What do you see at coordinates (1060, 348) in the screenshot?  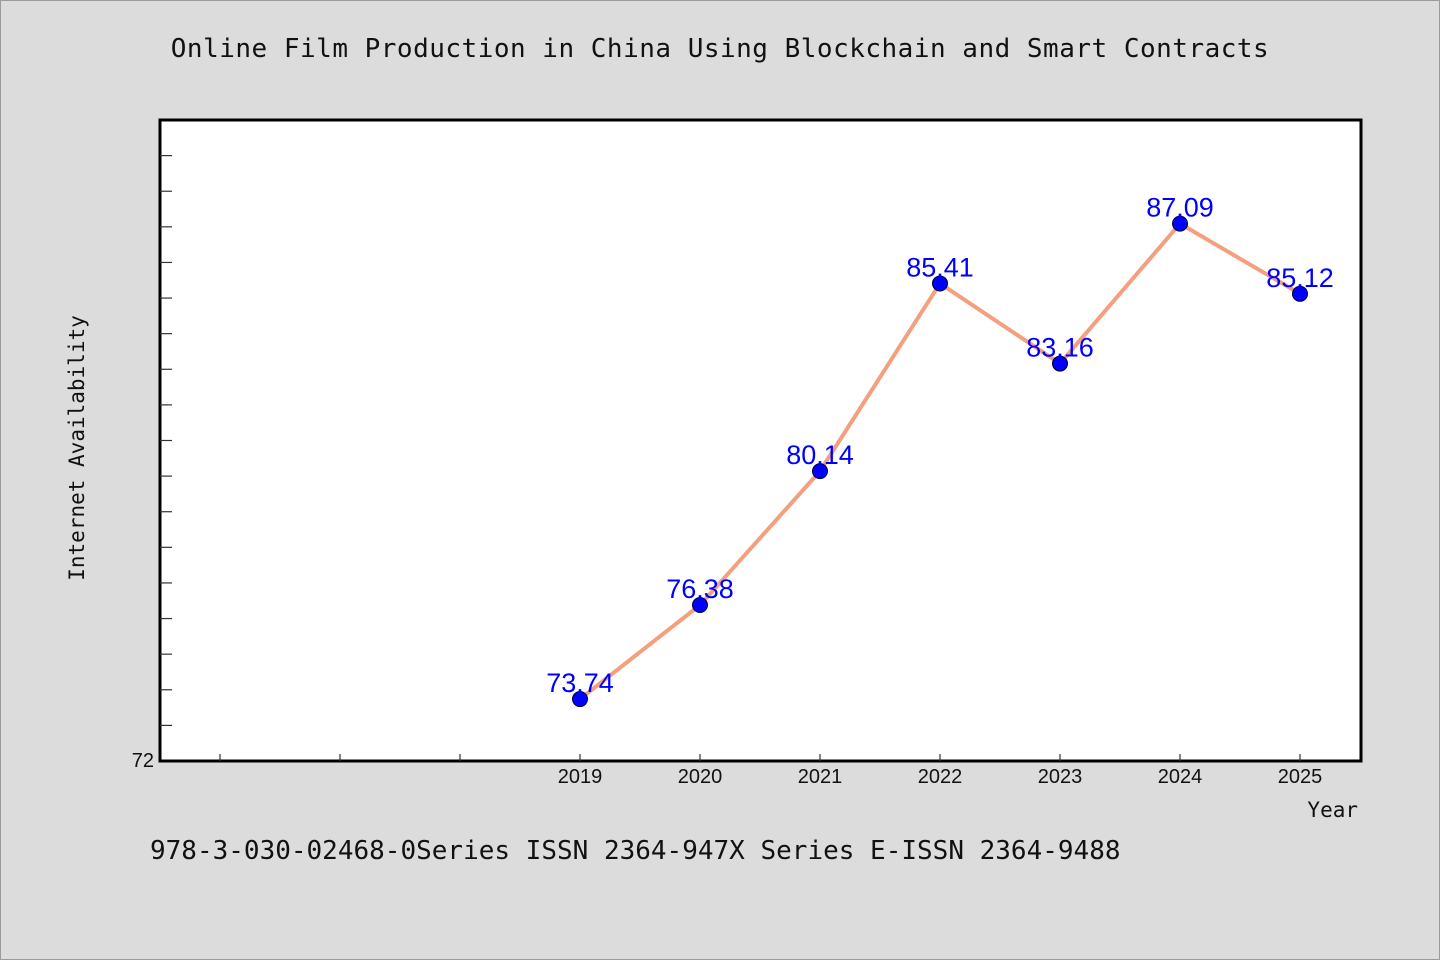 I see `data-label: 83.16` at bounding box center [1060, 348].